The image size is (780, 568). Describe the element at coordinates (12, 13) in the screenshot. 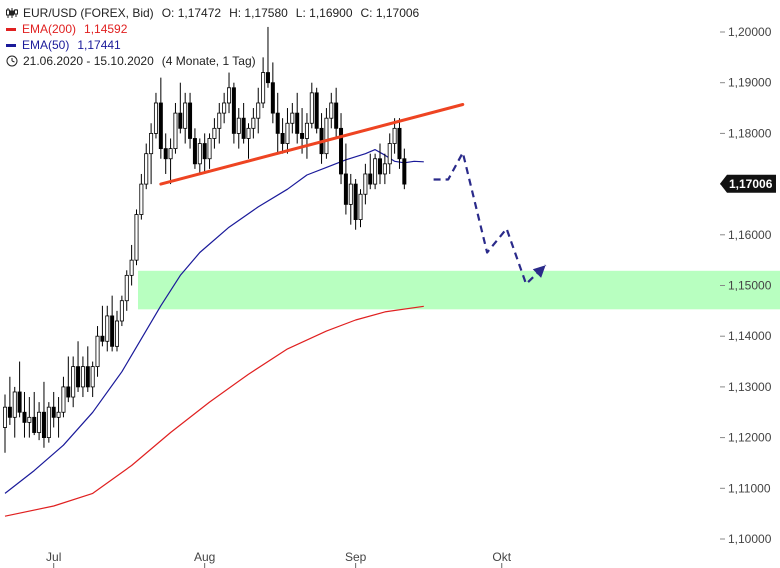

I see `candlestick-icon` at that location.